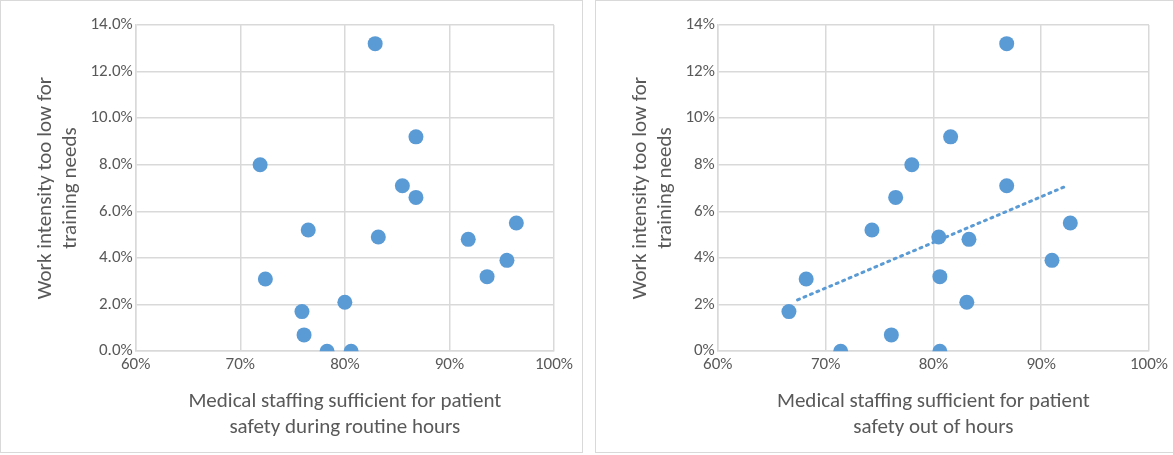  Describe the element at coordinates (116, 303) in the screenshot. I see `y-tick-label: 2.0%` at that location.